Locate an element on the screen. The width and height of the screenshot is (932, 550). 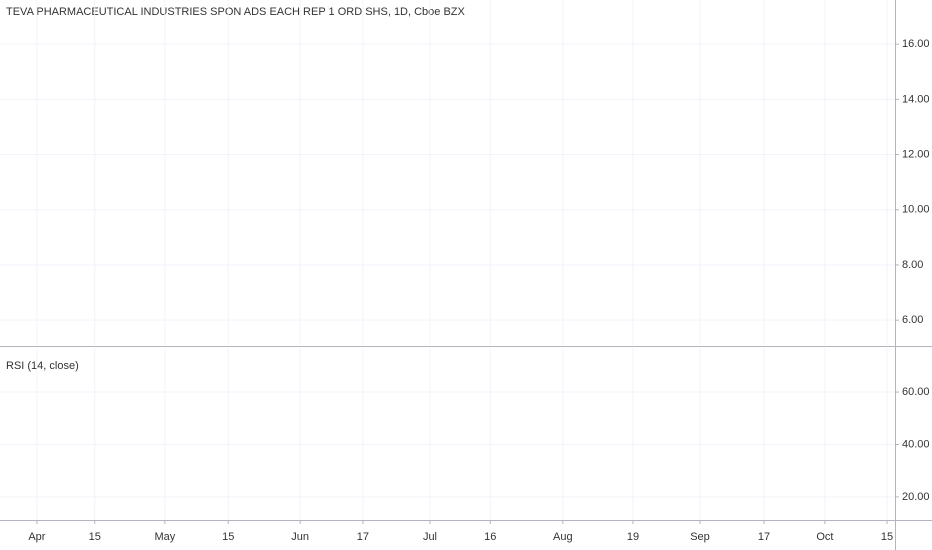
x-tick-label: Apr is located at coordinates (36, 537).